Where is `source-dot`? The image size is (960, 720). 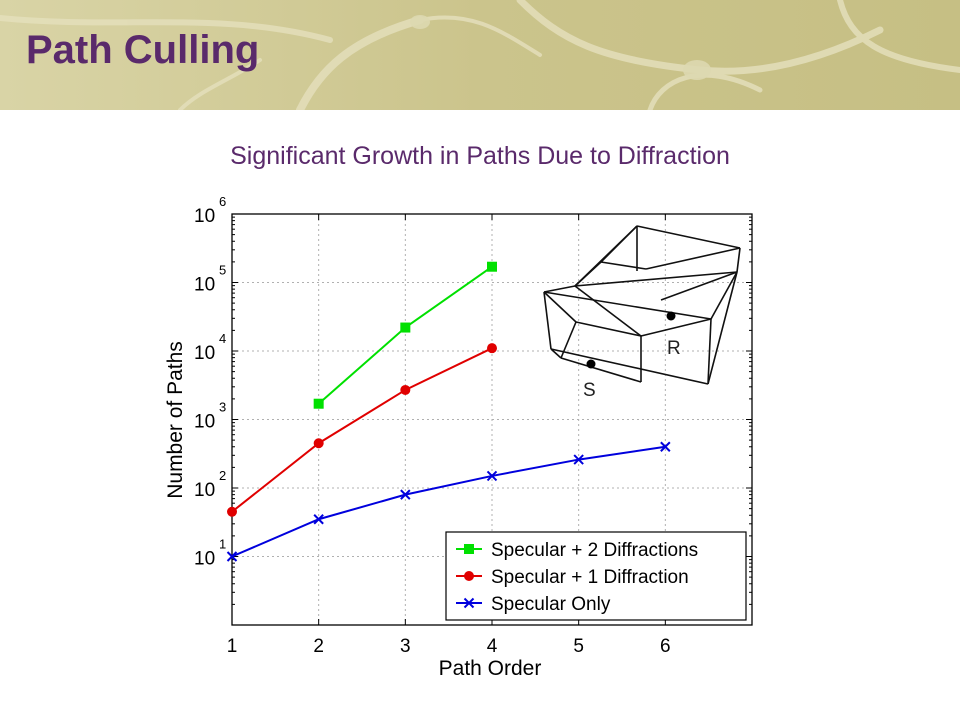 source-dot is located at coordinates (591, 364).